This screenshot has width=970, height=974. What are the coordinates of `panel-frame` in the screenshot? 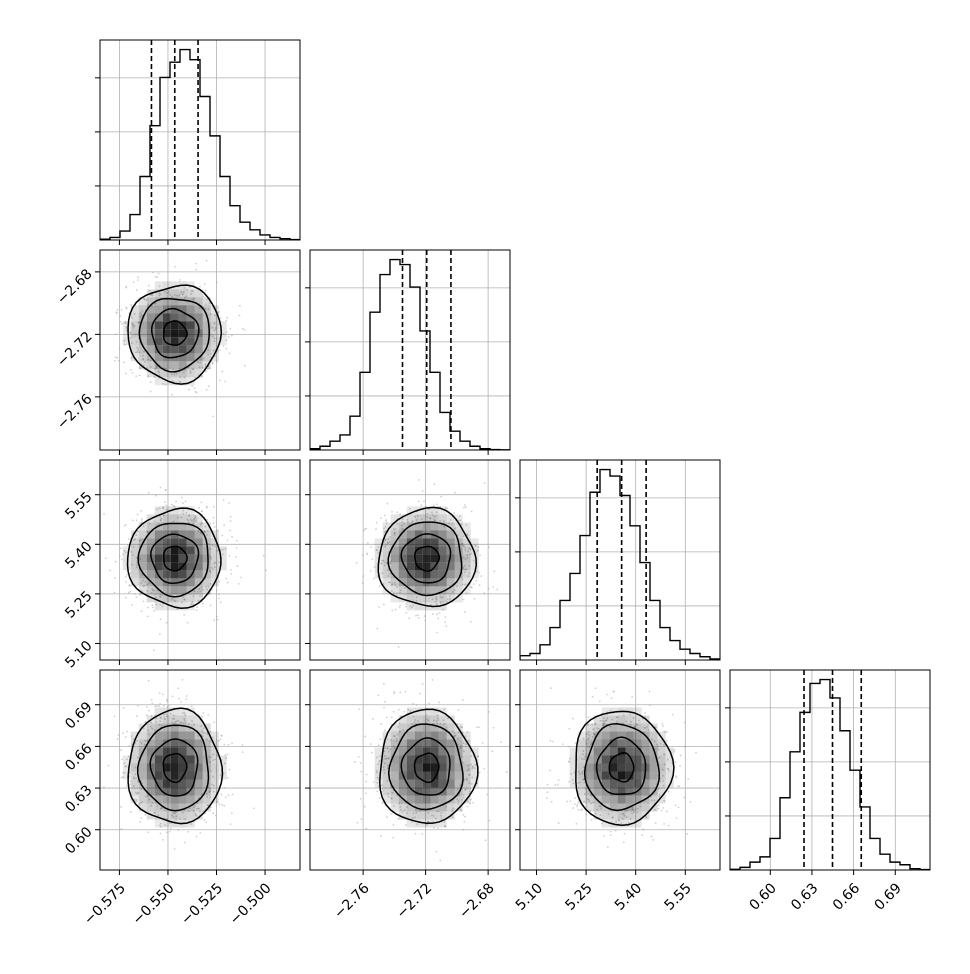 It's located at (200, 560).